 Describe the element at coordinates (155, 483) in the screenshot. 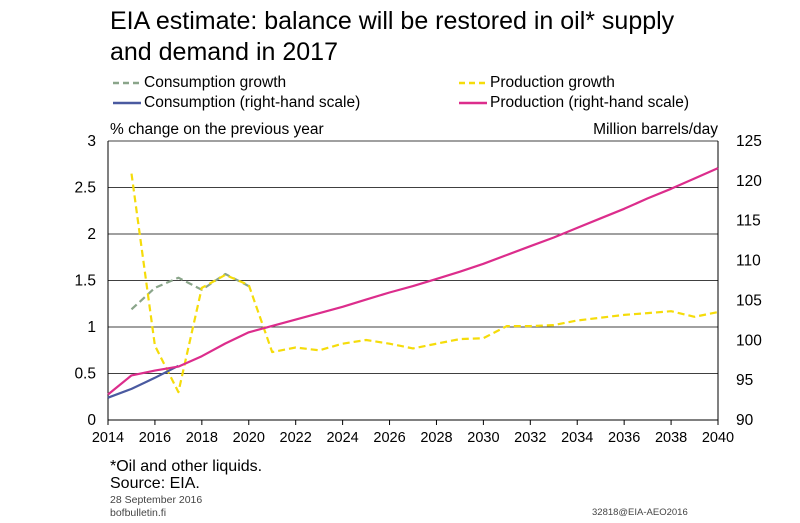

I see `source-note: Source: EIA.` at that location.